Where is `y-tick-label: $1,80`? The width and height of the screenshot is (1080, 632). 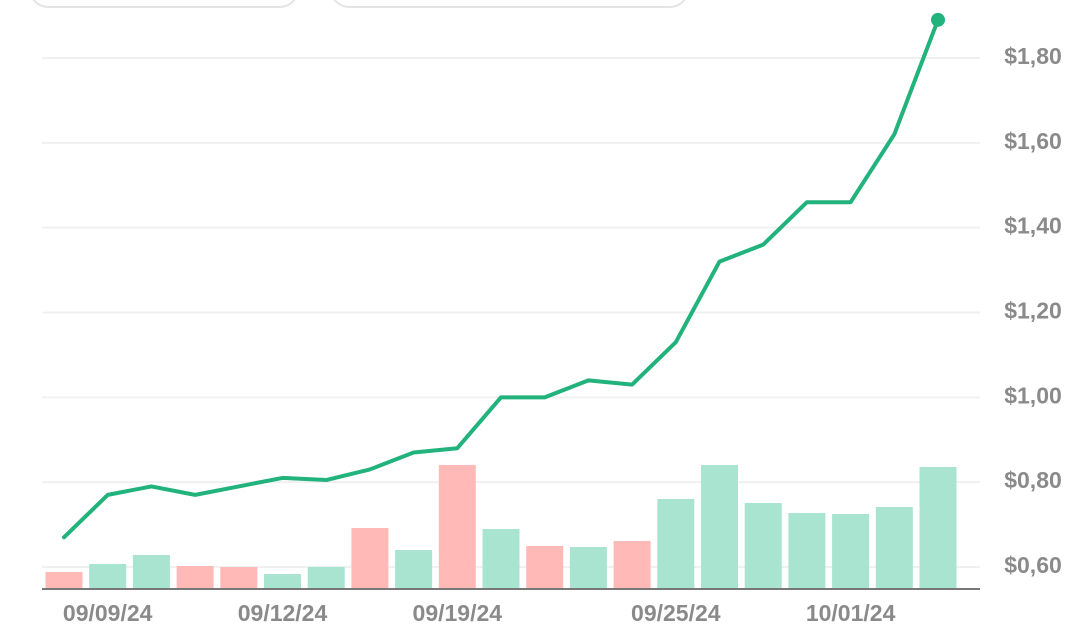
y-tick-label: $1,80 is located at coordinates (1033, 56).